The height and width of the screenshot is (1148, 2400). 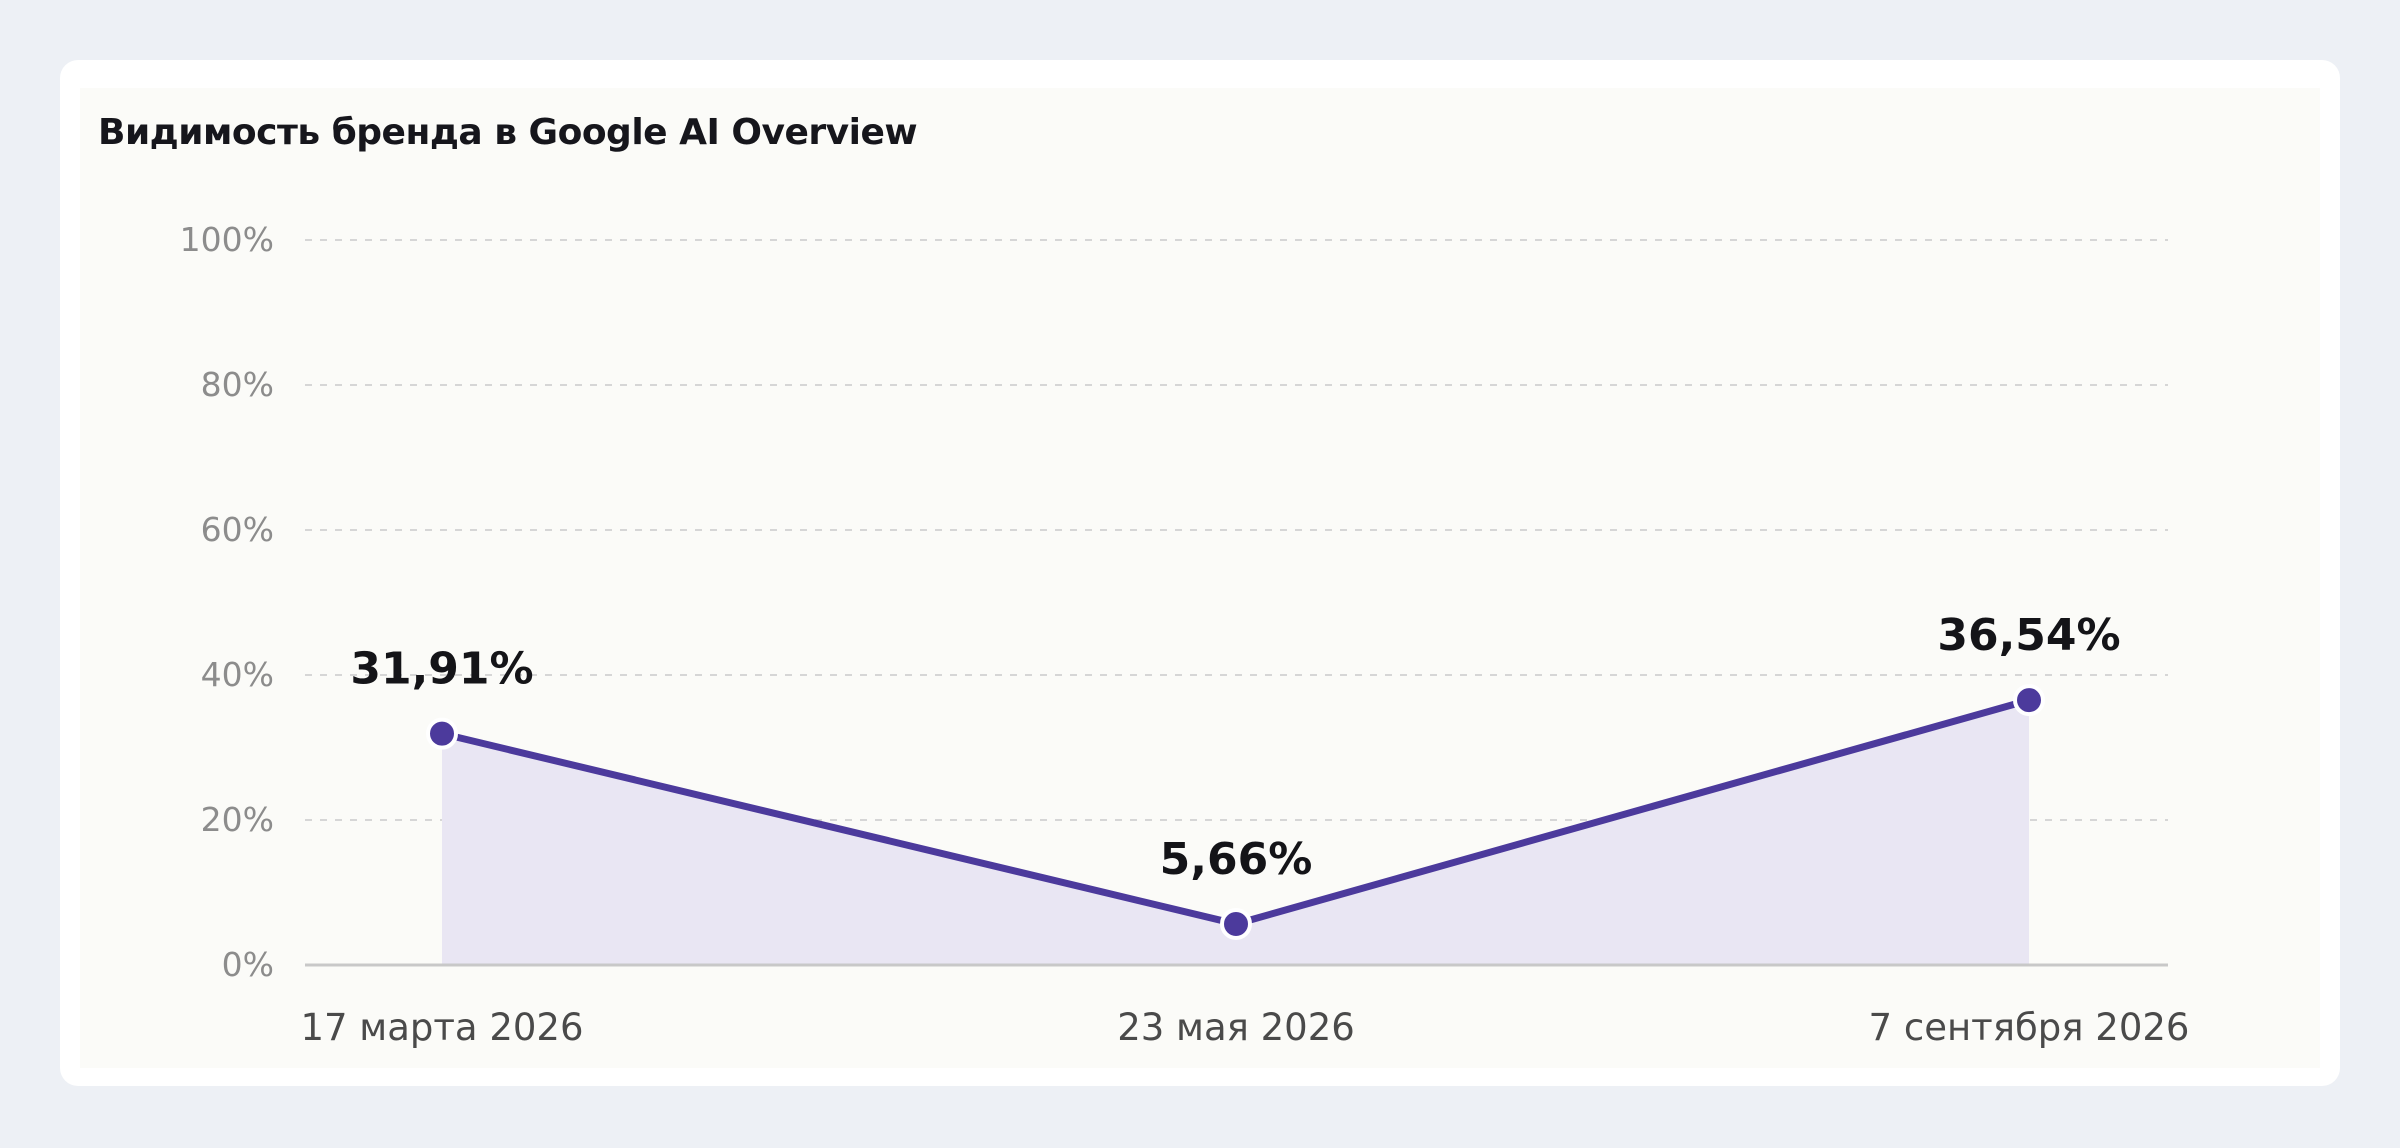 What do you see at coordinates (248, 964) in the screenshot?
I see `y-tick-label: 0%` at bounding box center [248, 964].